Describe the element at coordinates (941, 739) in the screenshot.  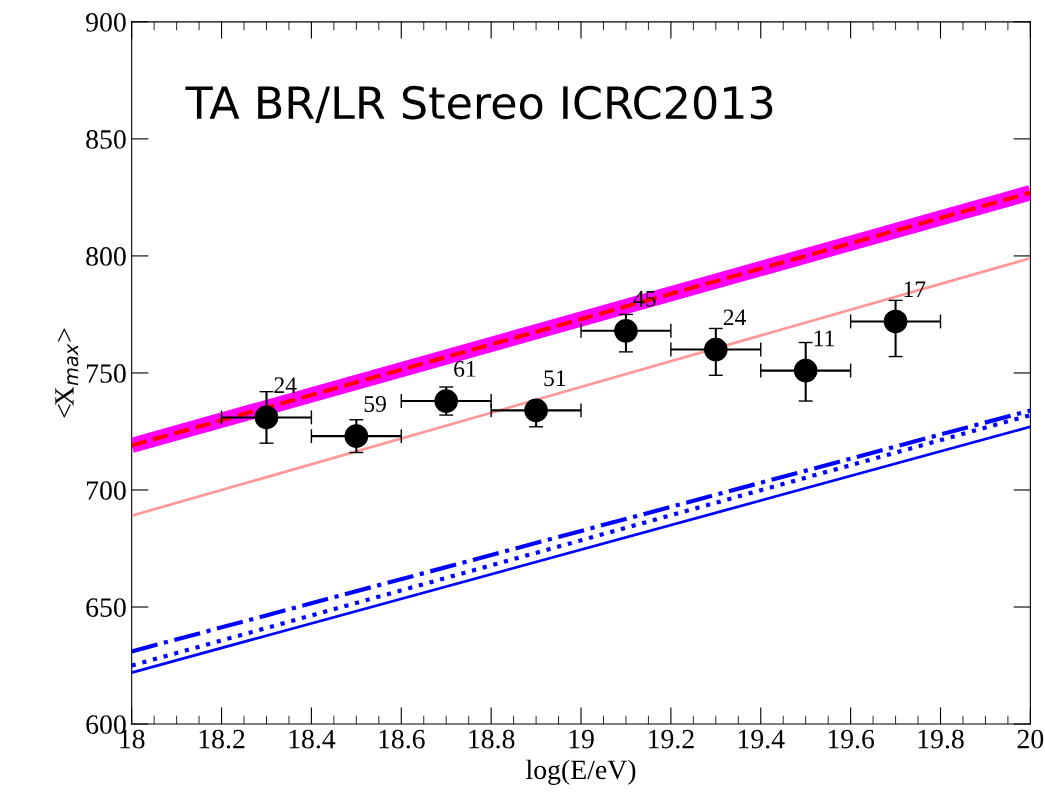
I see `x-tick-label: 19.8` at that location.